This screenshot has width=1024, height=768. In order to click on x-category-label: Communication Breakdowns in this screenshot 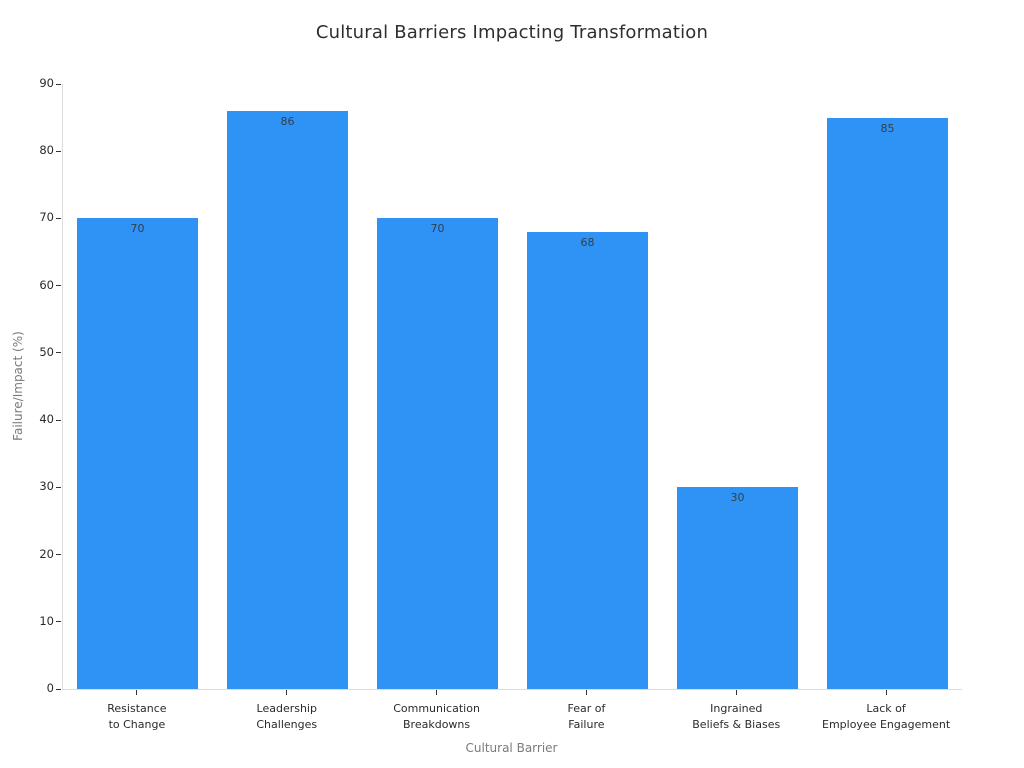, I will do `click(436, 716)`.